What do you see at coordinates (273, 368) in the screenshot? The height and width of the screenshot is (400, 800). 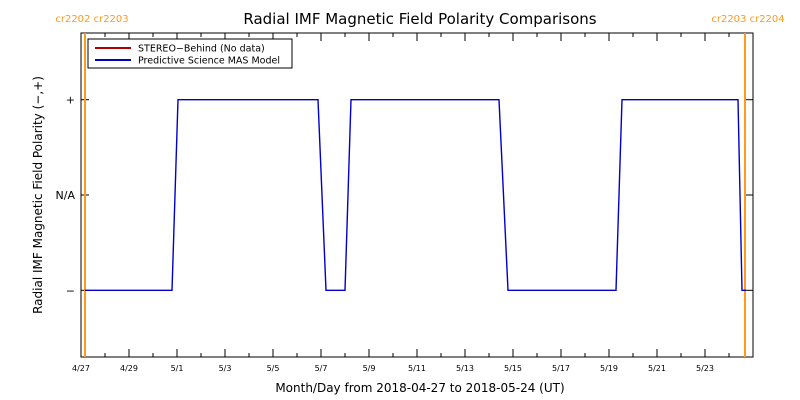 I see `x-tick-label: 5/5` at bounding box center [273, 368].